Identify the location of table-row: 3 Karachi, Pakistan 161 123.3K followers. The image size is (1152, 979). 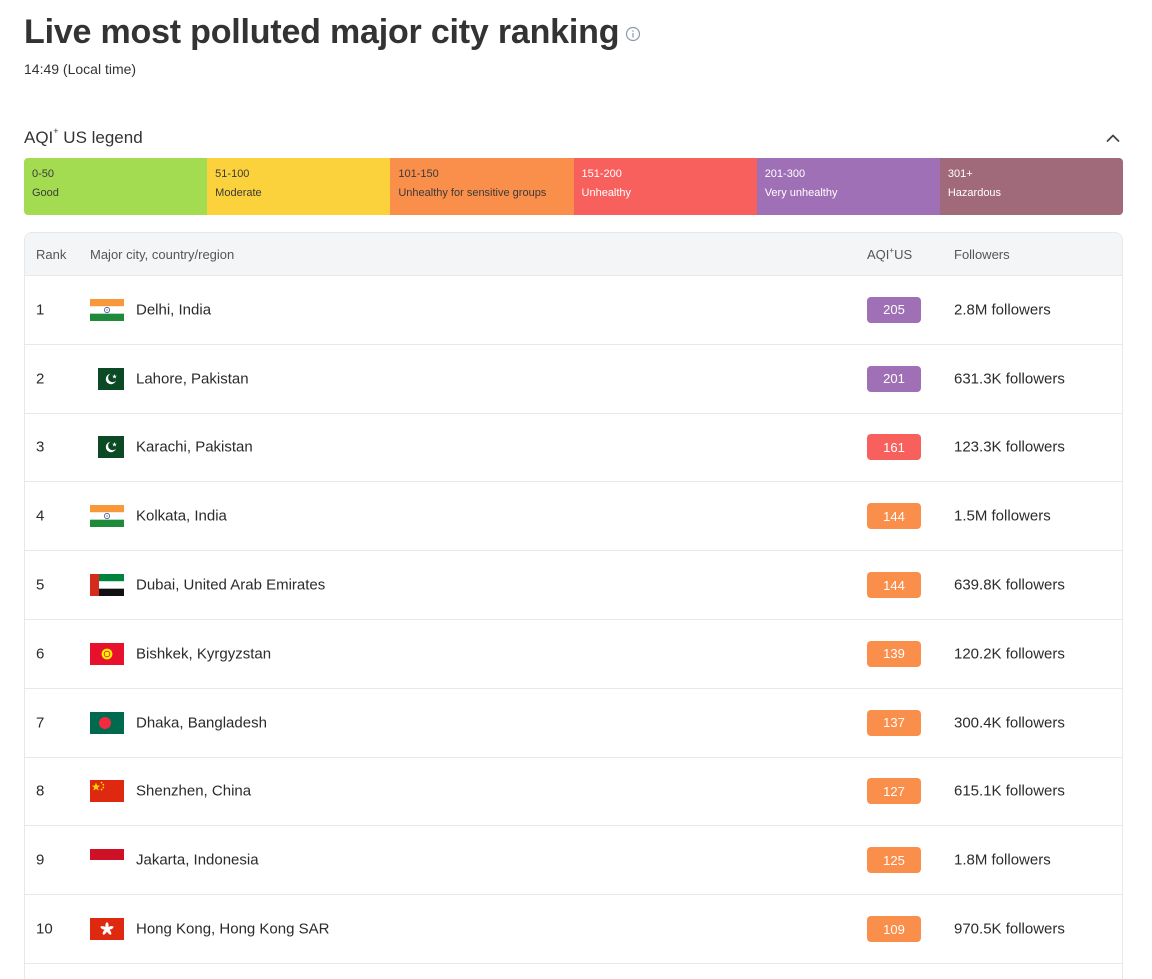
(573, 448).